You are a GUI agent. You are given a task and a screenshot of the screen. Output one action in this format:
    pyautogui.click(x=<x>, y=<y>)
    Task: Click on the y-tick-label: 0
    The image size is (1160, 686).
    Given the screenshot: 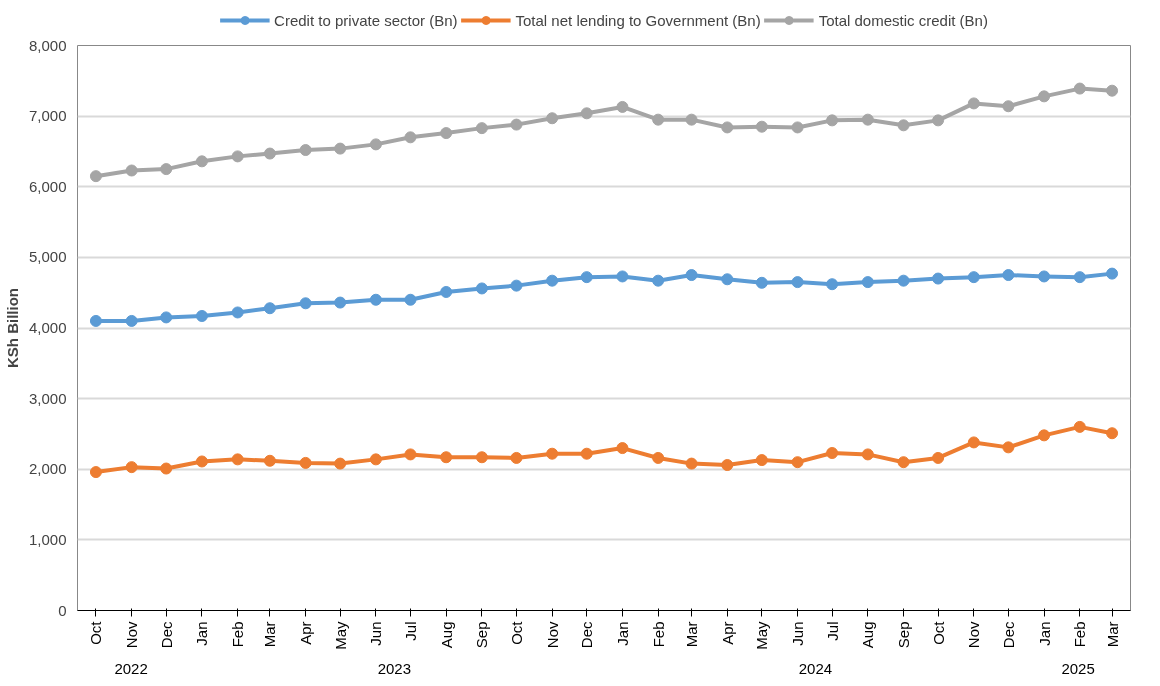 What is the action you would take?
    pyautogui.click(x=62, y=610)
    